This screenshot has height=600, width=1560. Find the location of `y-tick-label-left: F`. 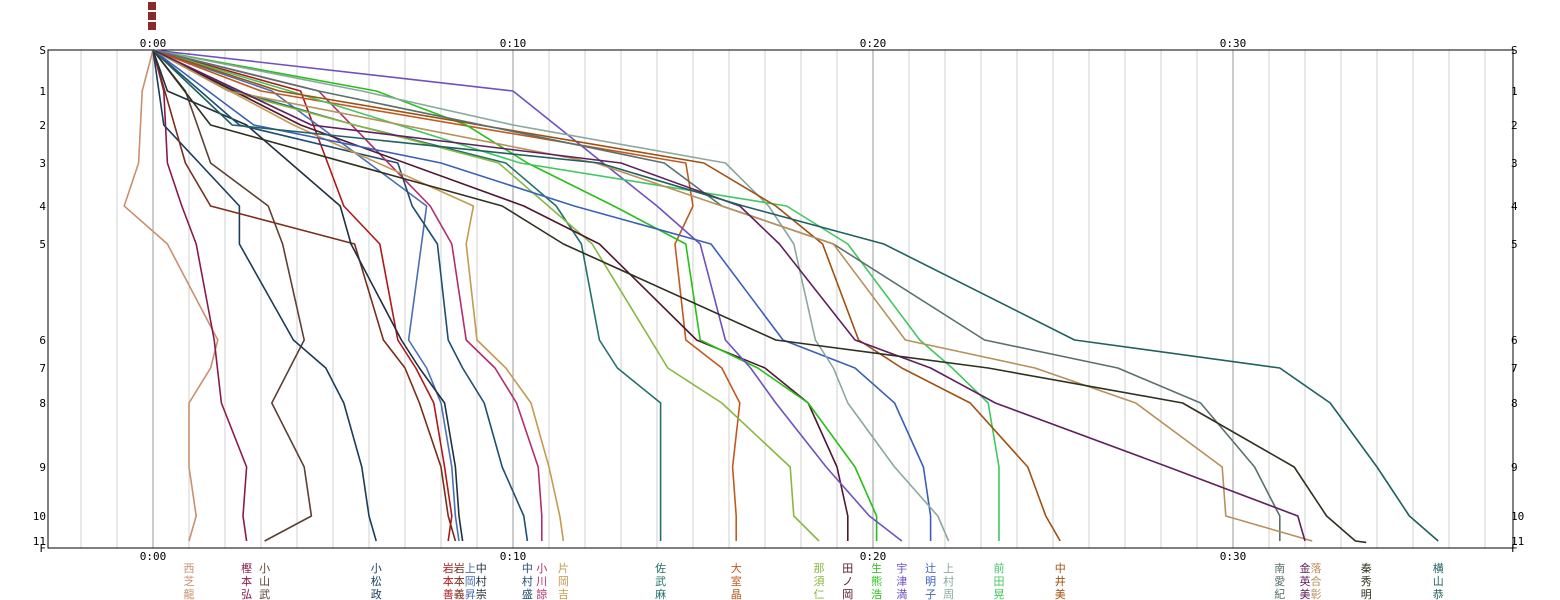

y-tick-label-left: F is located at coordinates (42, 548).